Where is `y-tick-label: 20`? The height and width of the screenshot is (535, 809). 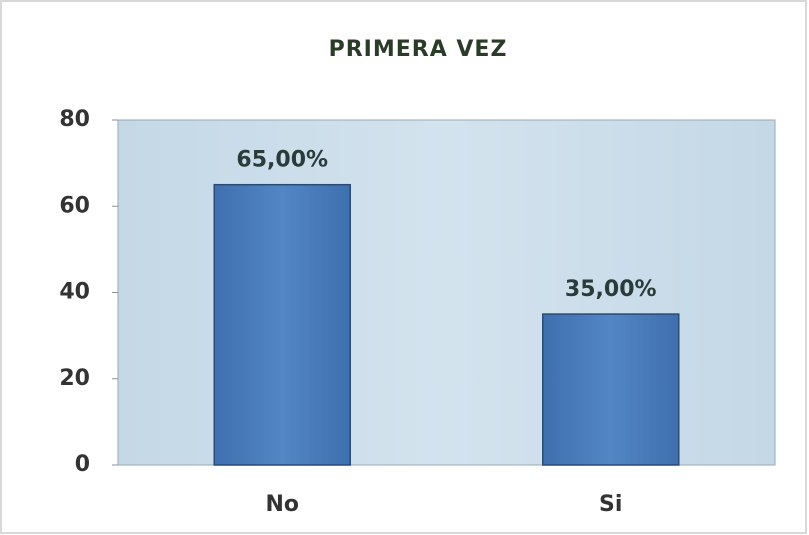 y-tick-label: 20 is located at coordinates (74, 378).